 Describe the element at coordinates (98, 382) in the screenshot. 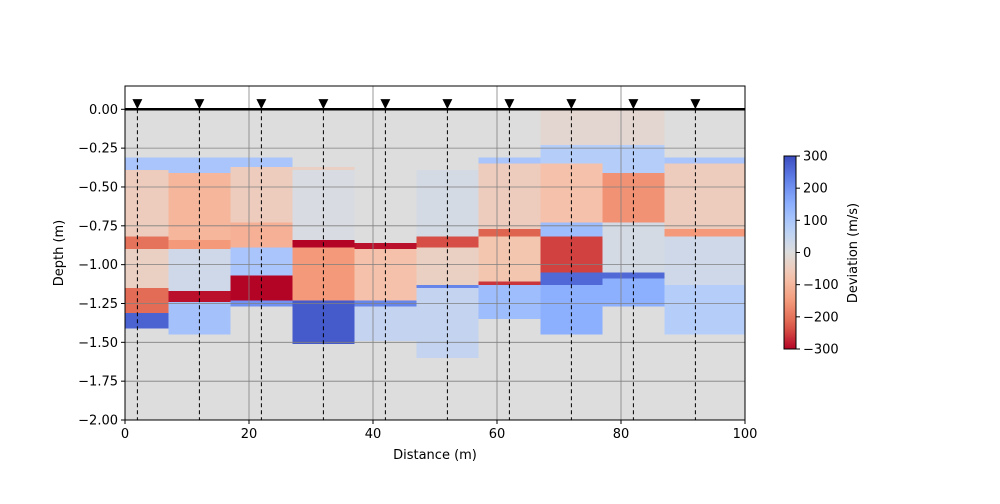

I see `y-tick-label: −1.75` at that location.